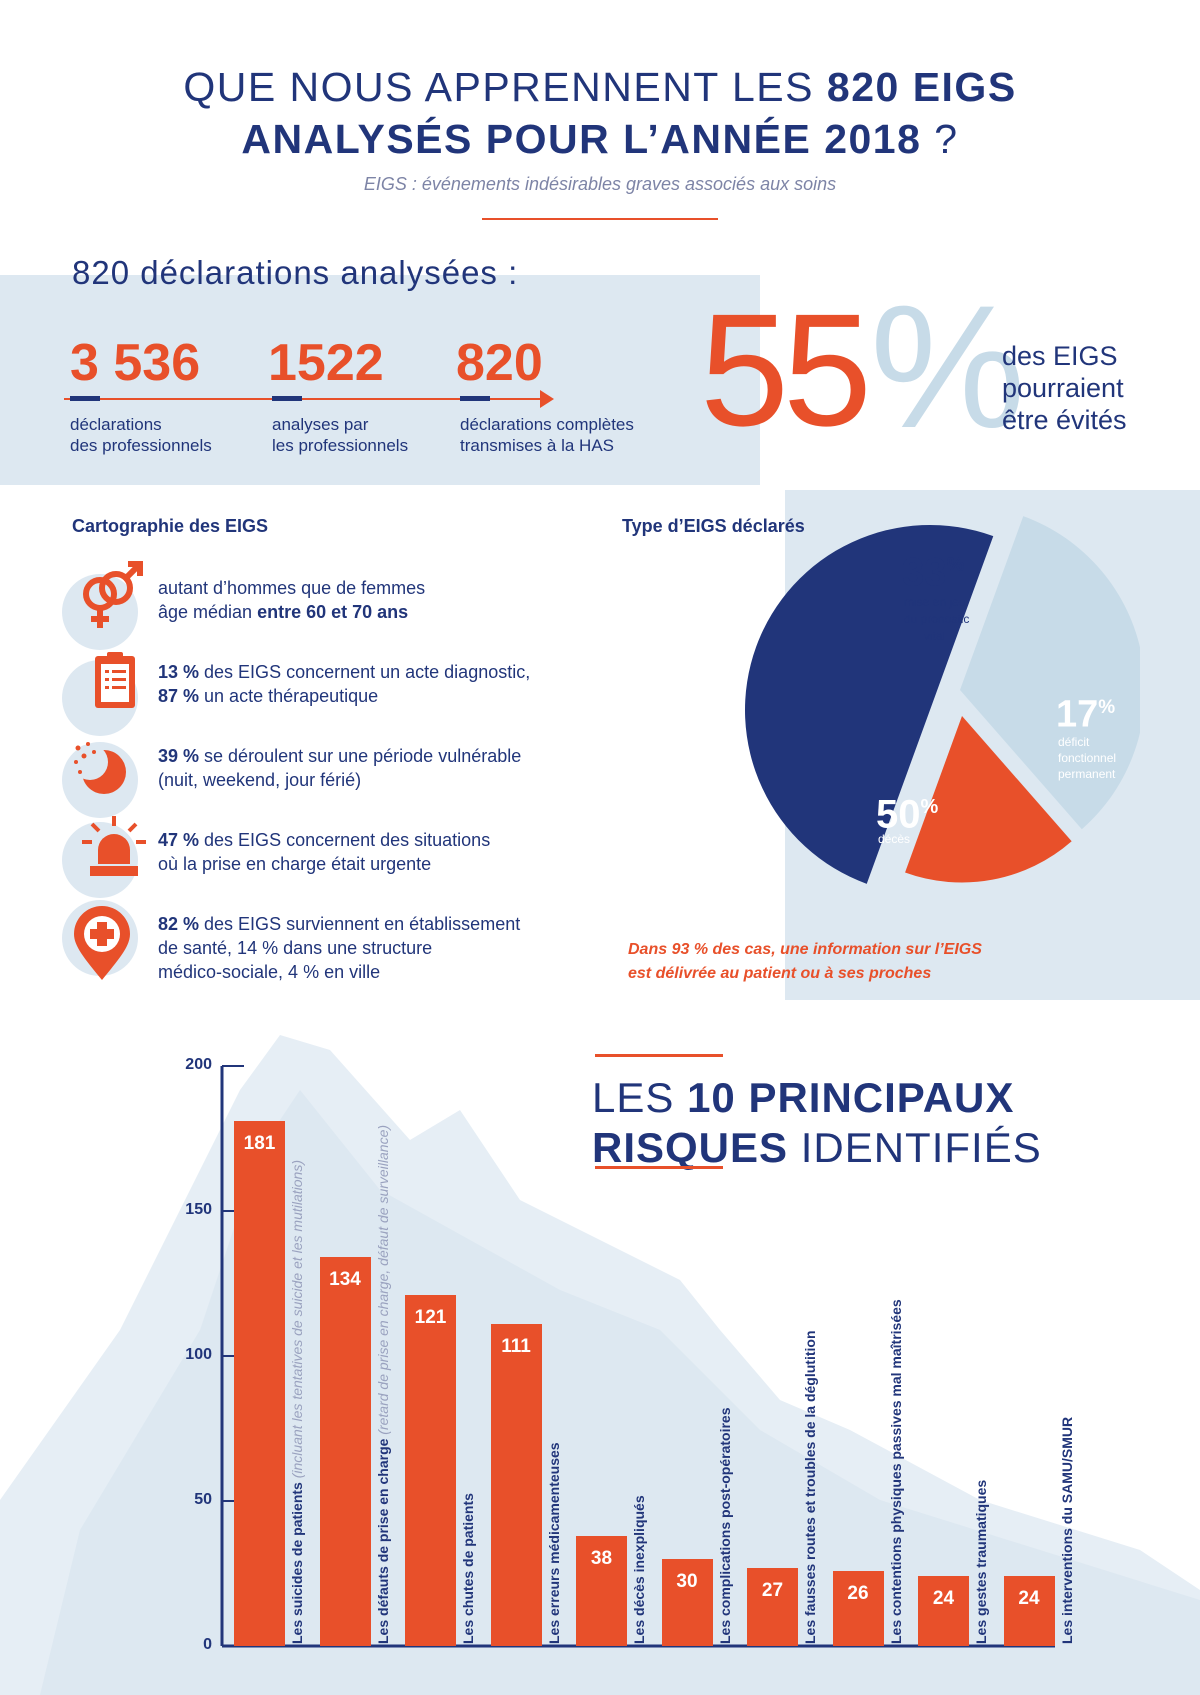 This screenshot has width=1200, height=1695. What do you see at coordinates (851, 1097) in the screenshot?
I see `chart-title-emphasis: 10 PRINCIPAUX` at bounding box center [851, 1097].